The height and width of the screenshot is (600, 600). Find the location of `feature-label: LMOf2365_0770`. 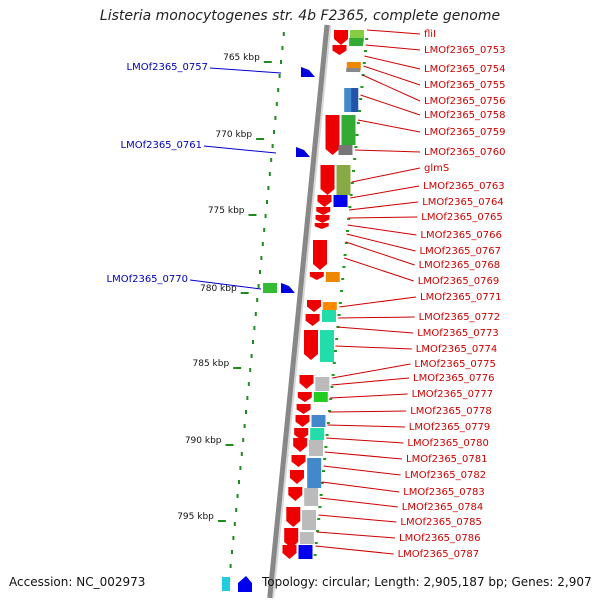

feature-label: LMOf2365_0770 is located at coordinates (148, 279).